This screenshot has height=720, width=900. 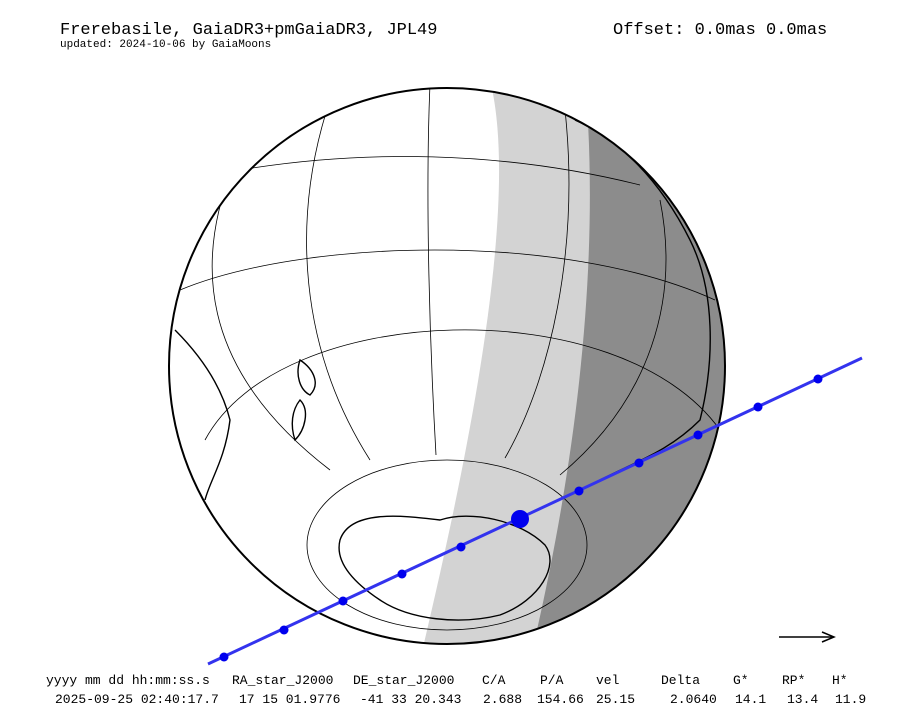 What do you see at coordinates (403, 680) in the screenshot?
I see `column-header: DE_star_J2000` at bounding box center [403, 680].